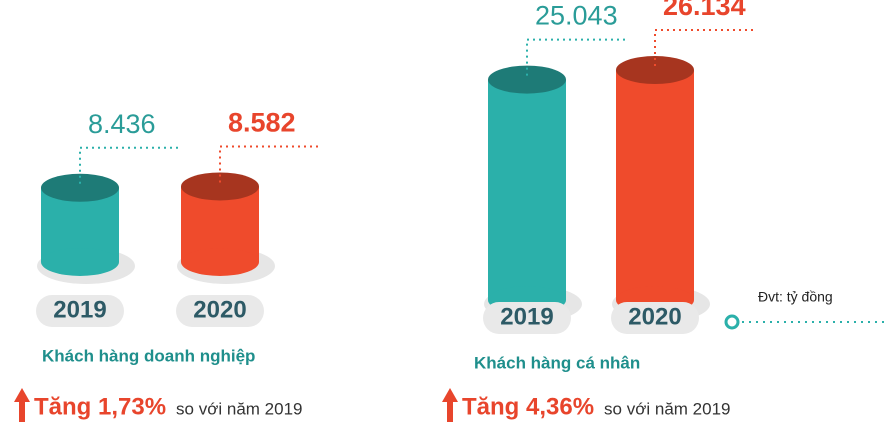 The width and height of the screenshot is (888, 424). I want to click on unit-marker, so click(732, 322).